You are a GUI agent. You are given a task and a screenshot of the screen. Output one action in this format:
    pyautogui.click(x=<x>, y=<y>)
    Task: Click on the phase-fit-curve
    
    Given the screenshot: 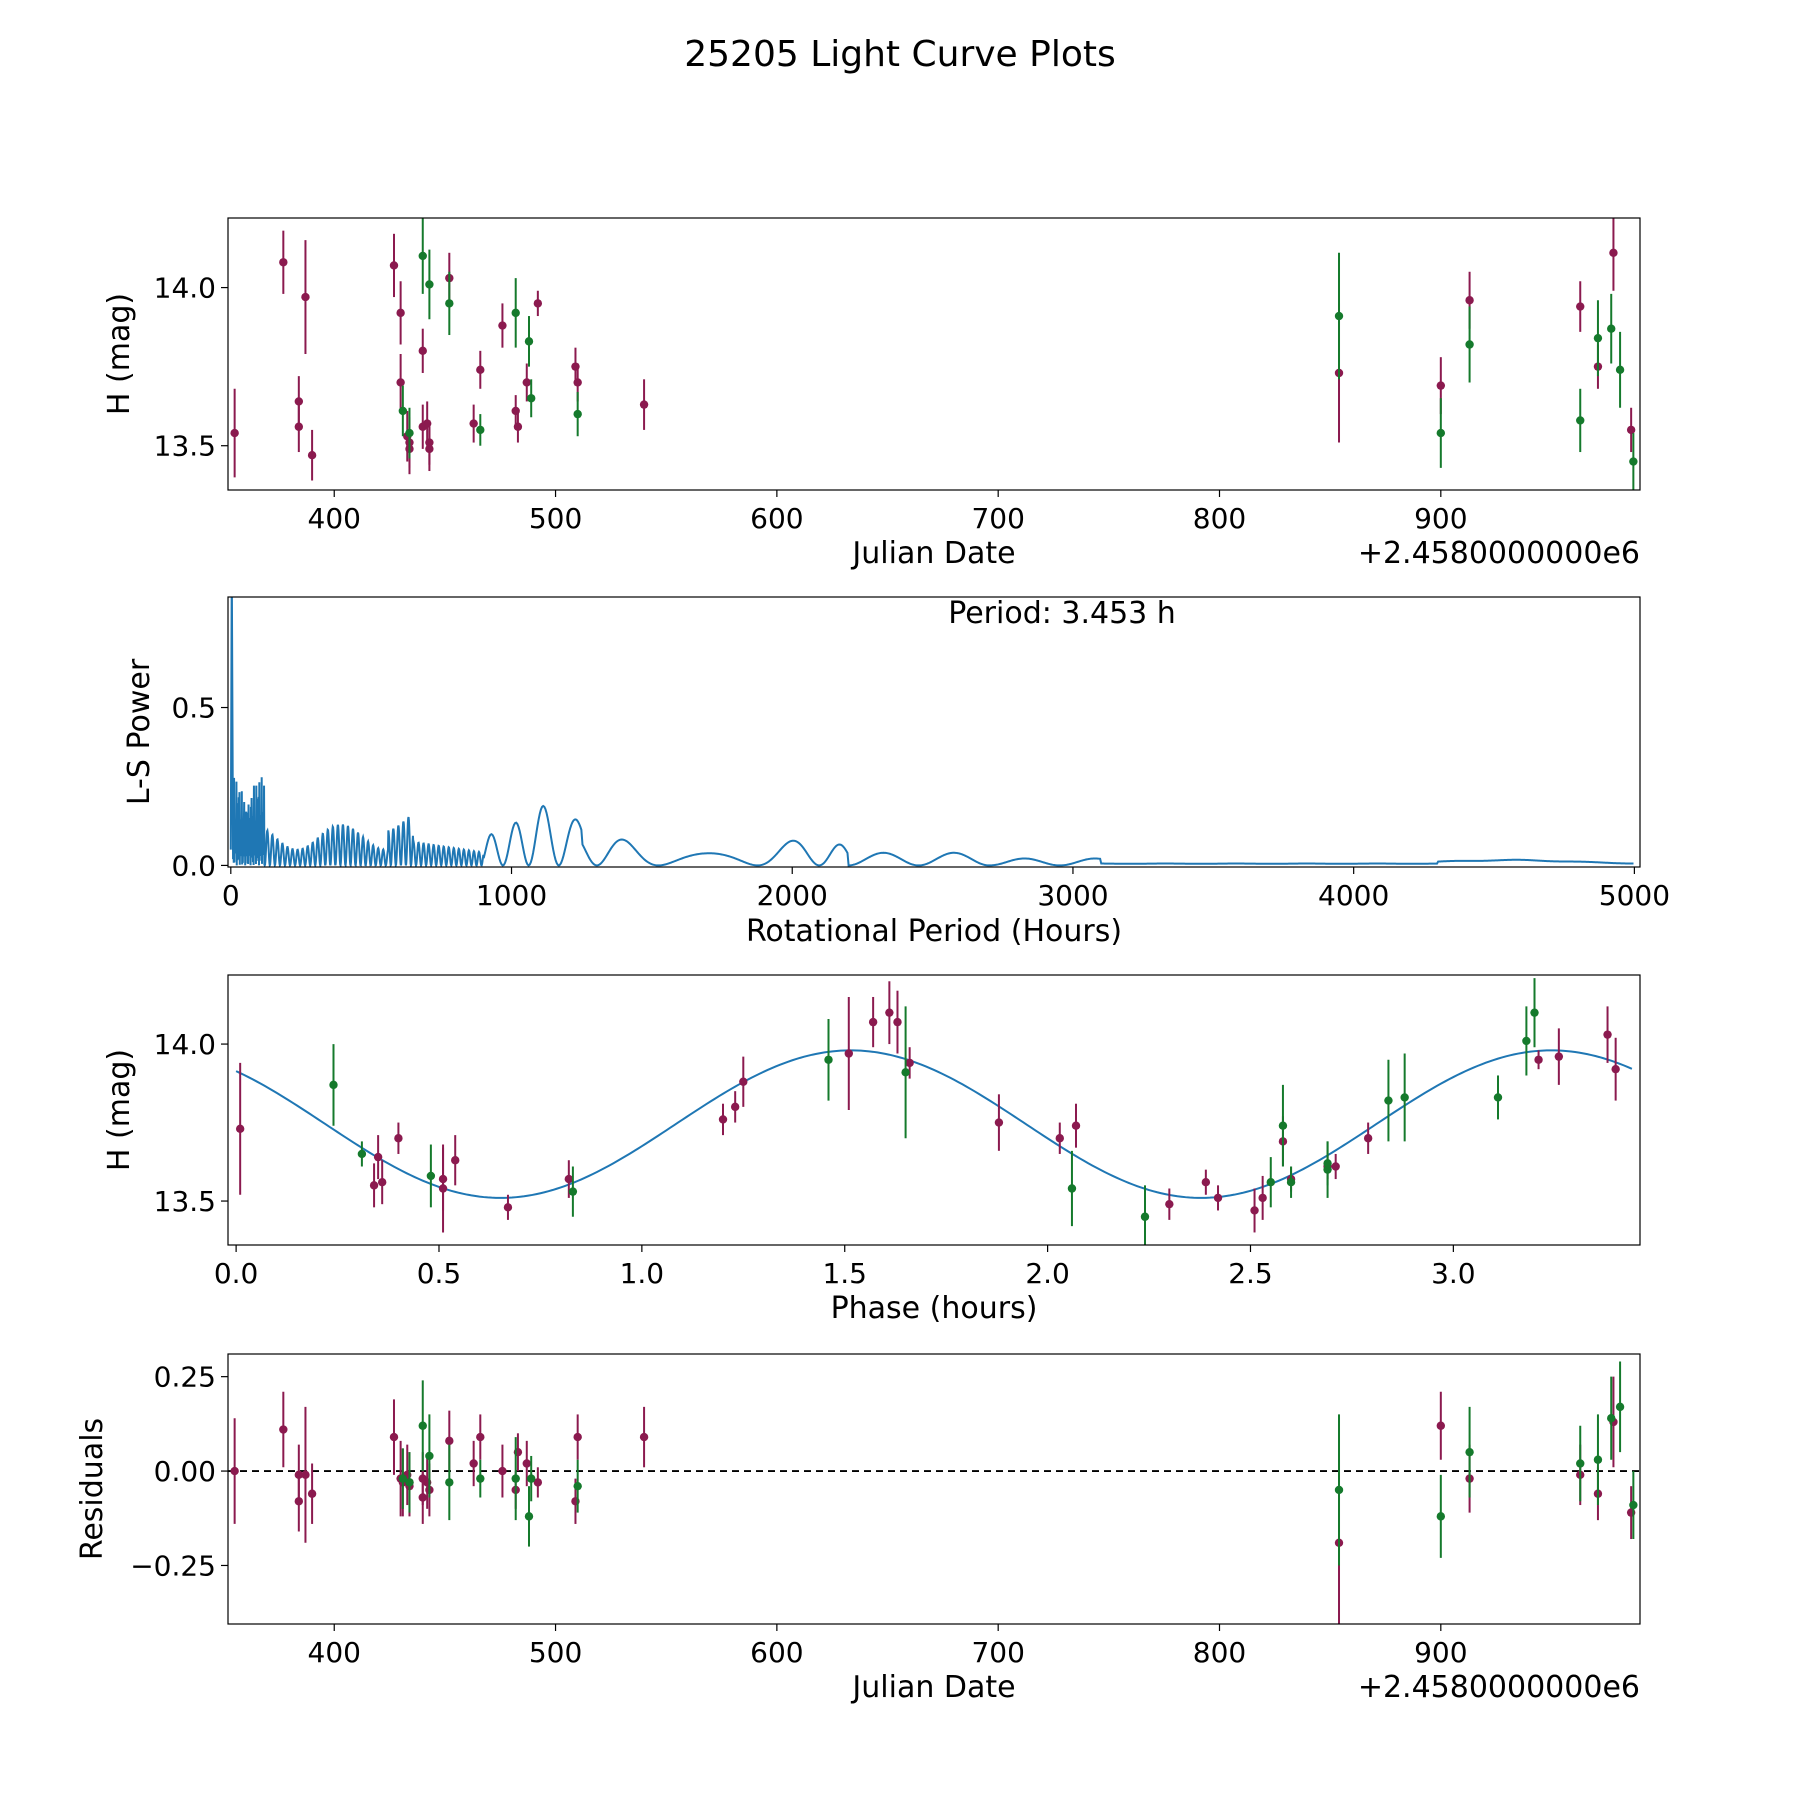 What is the action you would take?
    pyautogui.click(x=934, y=1124)
    